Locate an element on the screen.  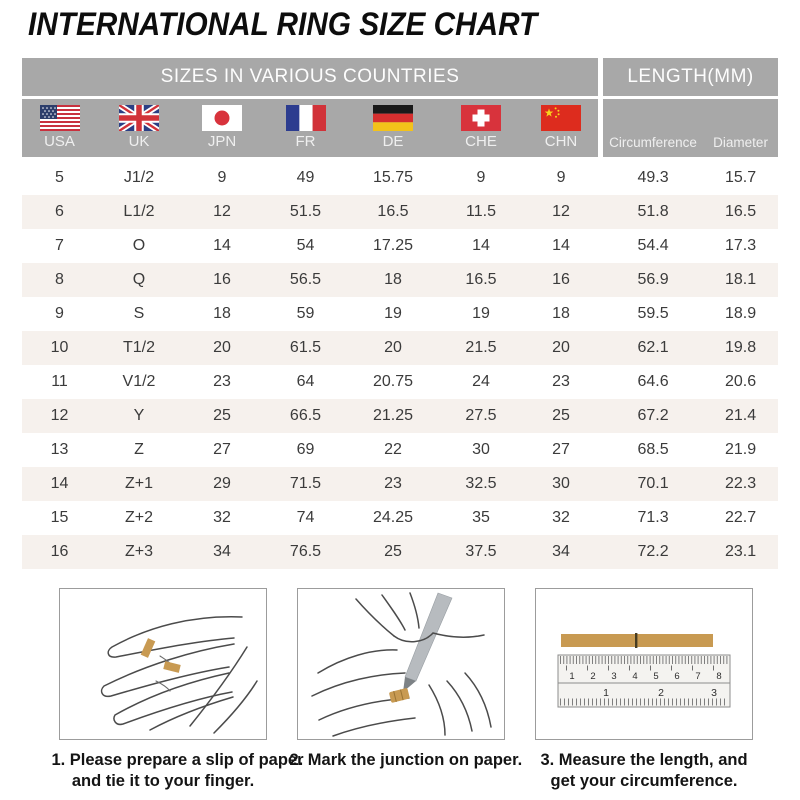
group-header-row: SIZES IN VARIOUS COUNTRIES LENGTH(MM) is located at coordinates (400, 77).